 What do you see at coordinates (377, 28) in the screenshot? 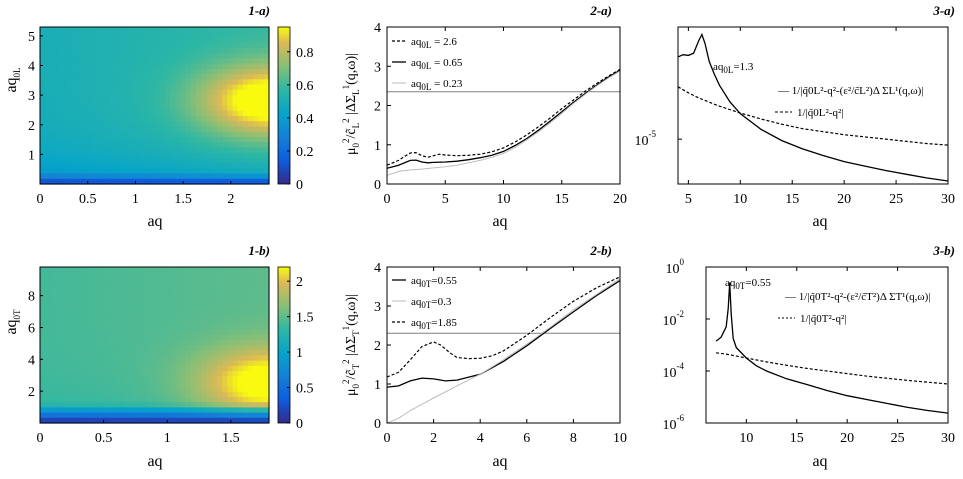
I see `y-tick-label: 4` at bounding box center [377, 28].